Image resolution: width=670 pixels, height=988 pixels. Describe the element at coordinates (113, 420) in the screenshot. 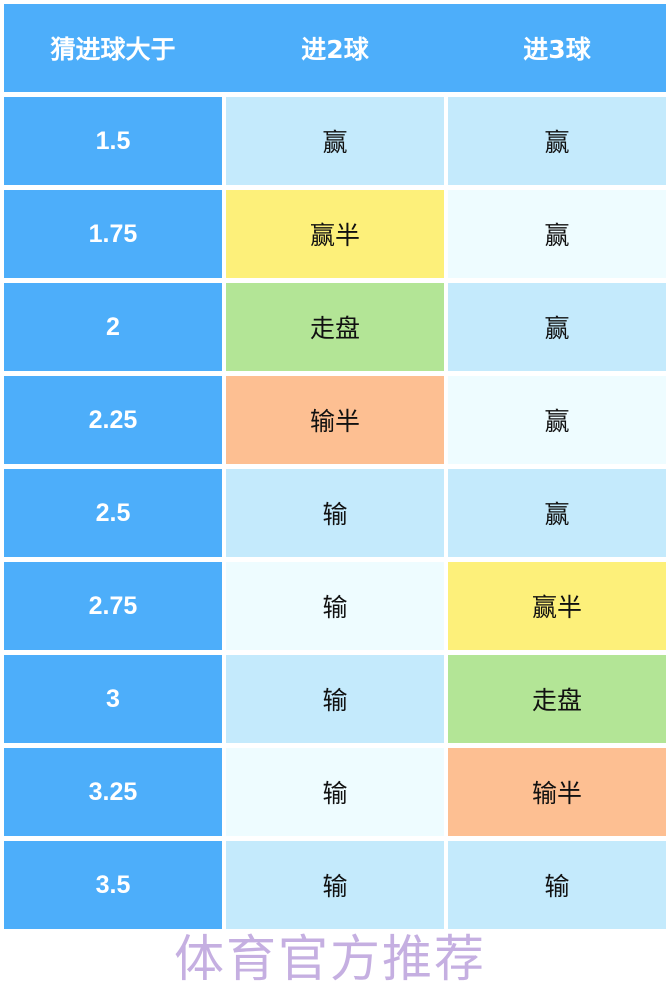

I see `row-line-cell: 2.25` at that location.